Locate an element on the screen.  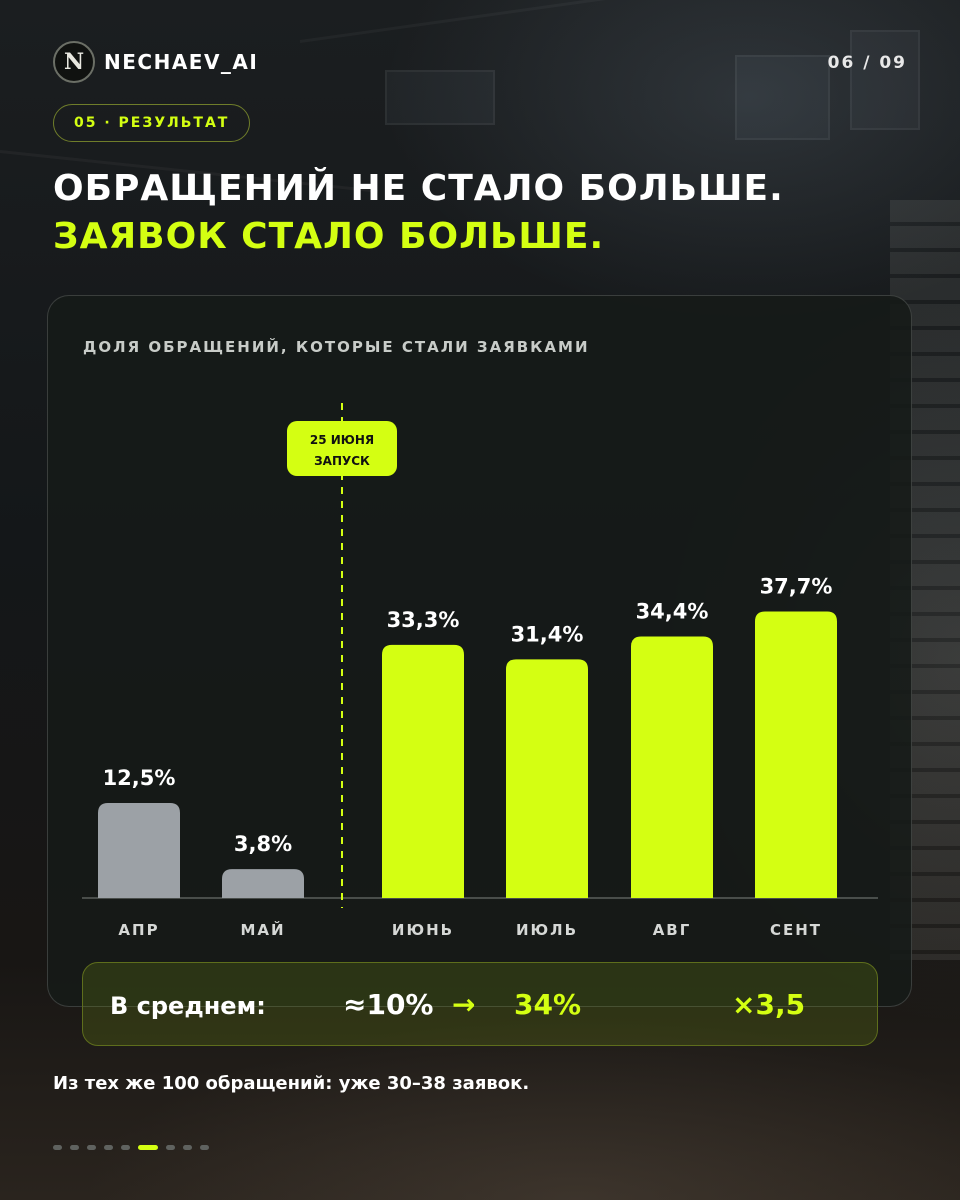
x-tick-label: ИЮЛЬ is located at coordinates (547, 930).